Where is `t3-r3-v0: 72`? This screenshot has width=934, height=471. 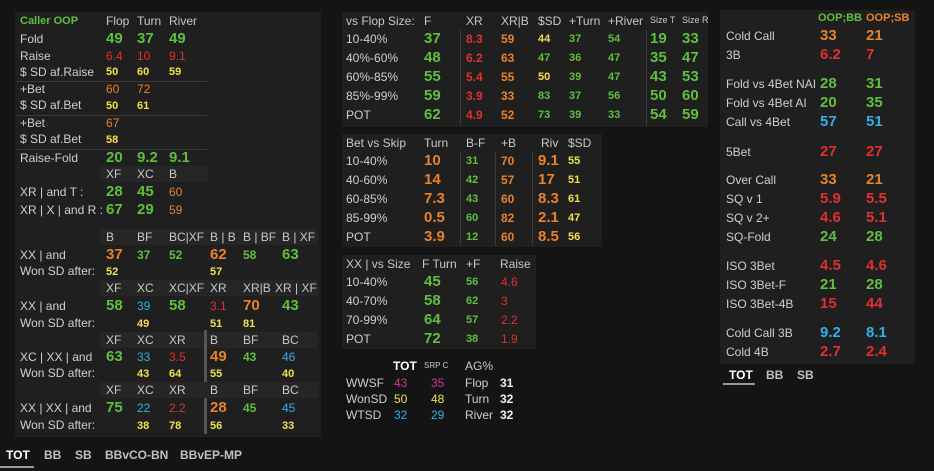 t3-r3-v0: 72 is located at coordinates (432, 338).